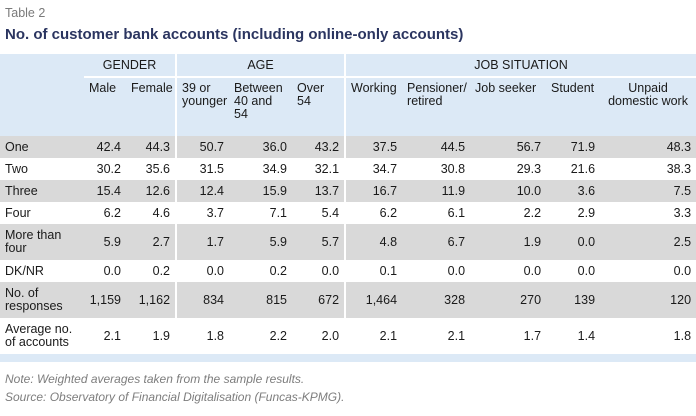 This screenshot has height=416, width=696. I want to click on col-header: 39 or younger, so click(202, 106).